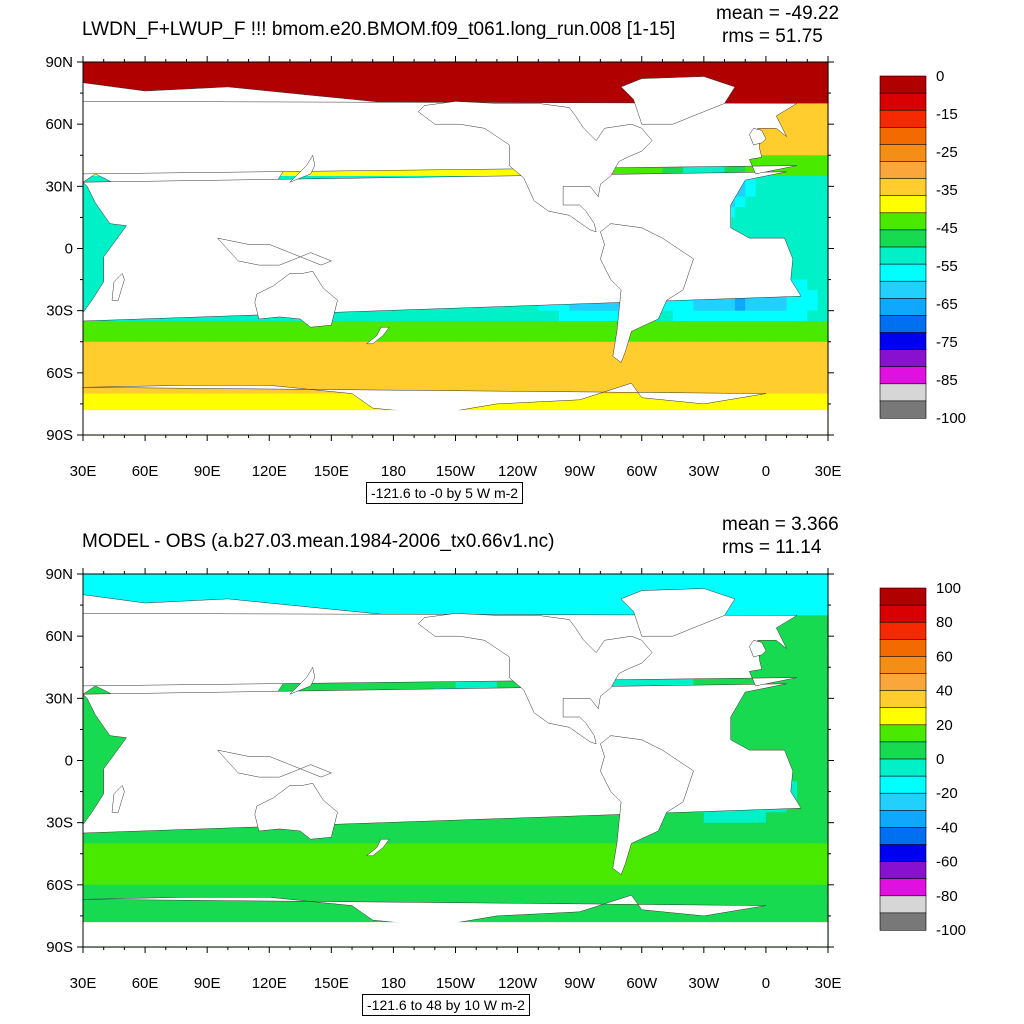 The height and width of the screenshot is (1024, 1024). I want to click on colorbar-swatch, so click(903, 204).